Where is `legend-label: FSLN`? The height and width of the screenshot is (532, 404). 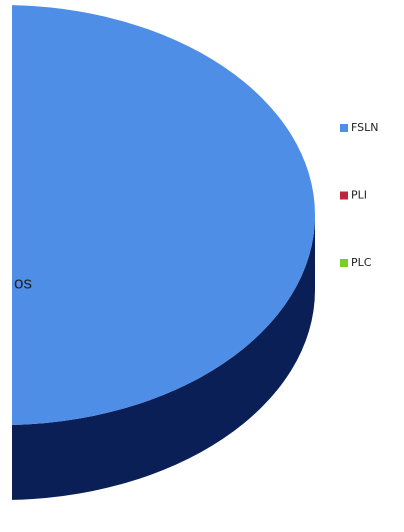
legend-label: FSLN is located at coordinates (364, 127).